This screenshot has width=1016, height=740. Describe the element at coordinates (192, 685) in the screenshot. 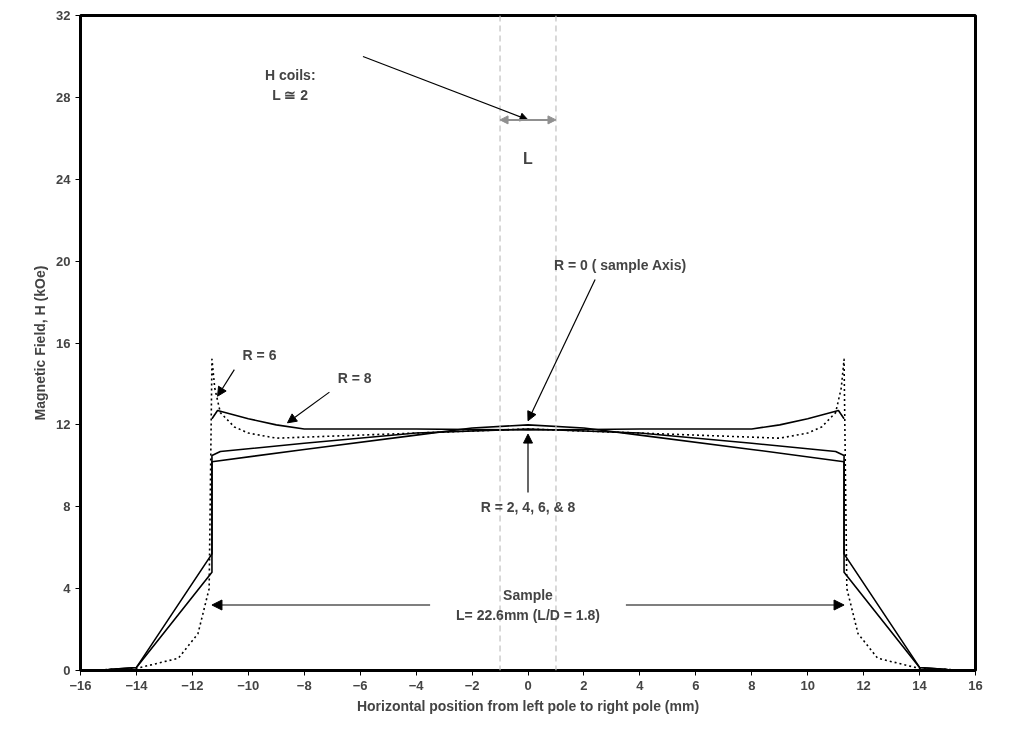

I see `x-tick-label: −12` at that location.